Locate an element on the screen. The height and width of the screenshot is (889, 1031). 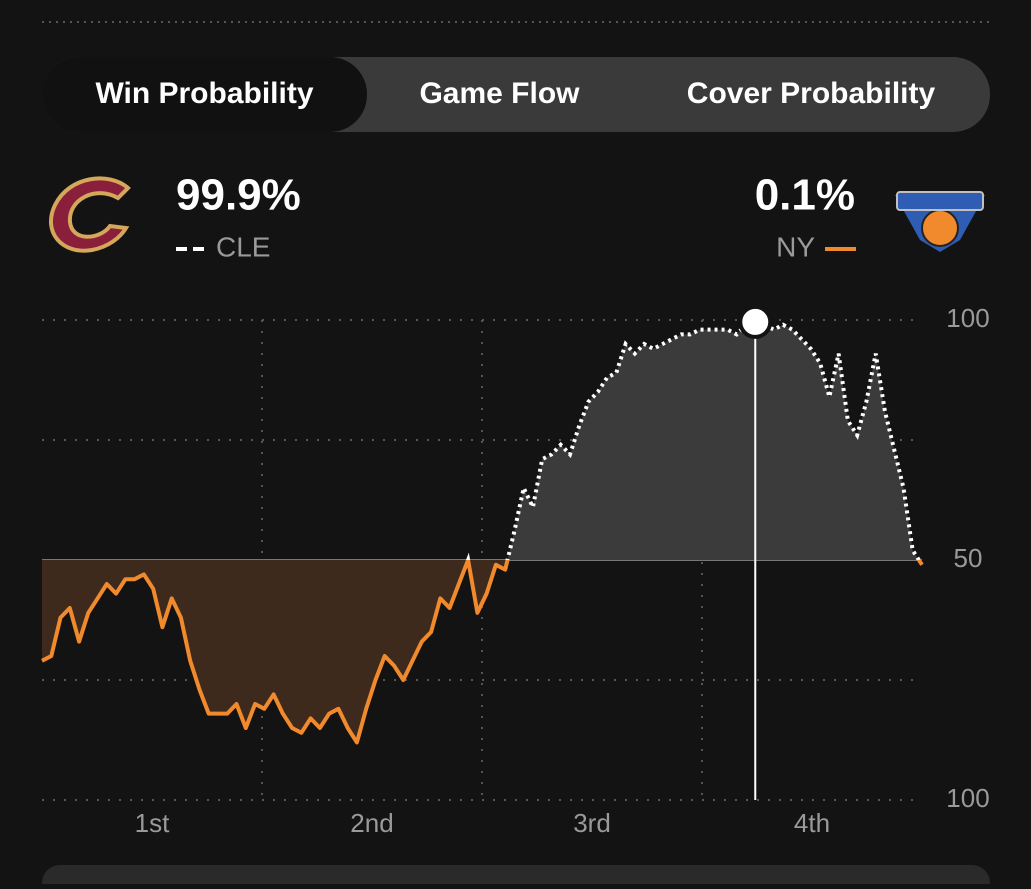
x-tick-label: 1st is located at coordinates (152, 823).